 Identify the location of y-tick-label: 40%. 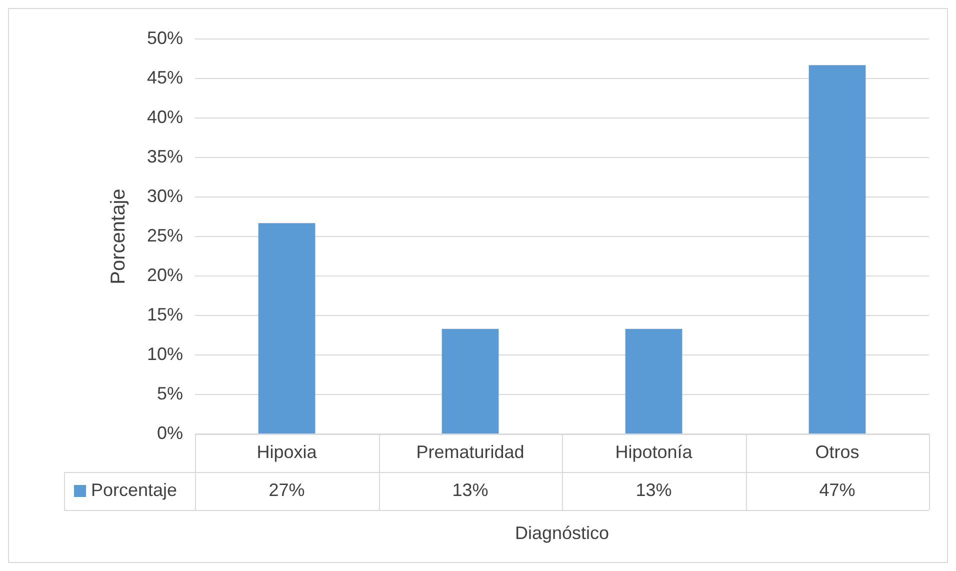
(165, 116).